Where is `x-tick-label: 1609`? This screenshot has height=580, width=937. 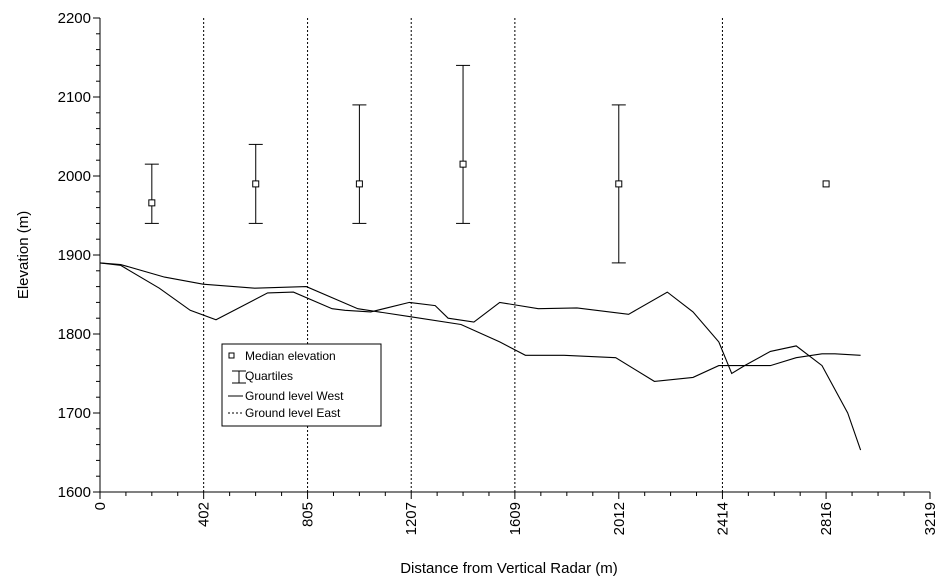 x-tick-label: 1609 is located at coordinates (515, 518).